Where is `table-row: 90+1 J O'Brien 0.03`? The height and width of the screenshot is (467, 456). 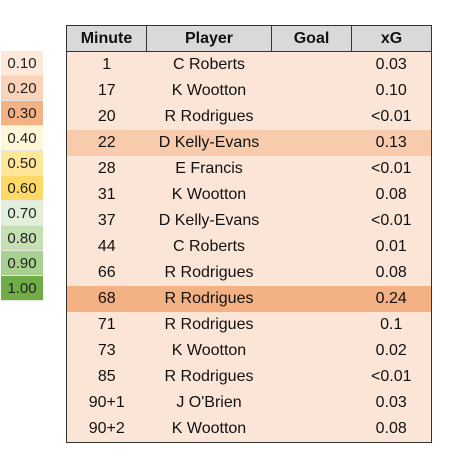
table-row: 90+1 J O'Brien 0.03 is located at coordinates (249, 403).